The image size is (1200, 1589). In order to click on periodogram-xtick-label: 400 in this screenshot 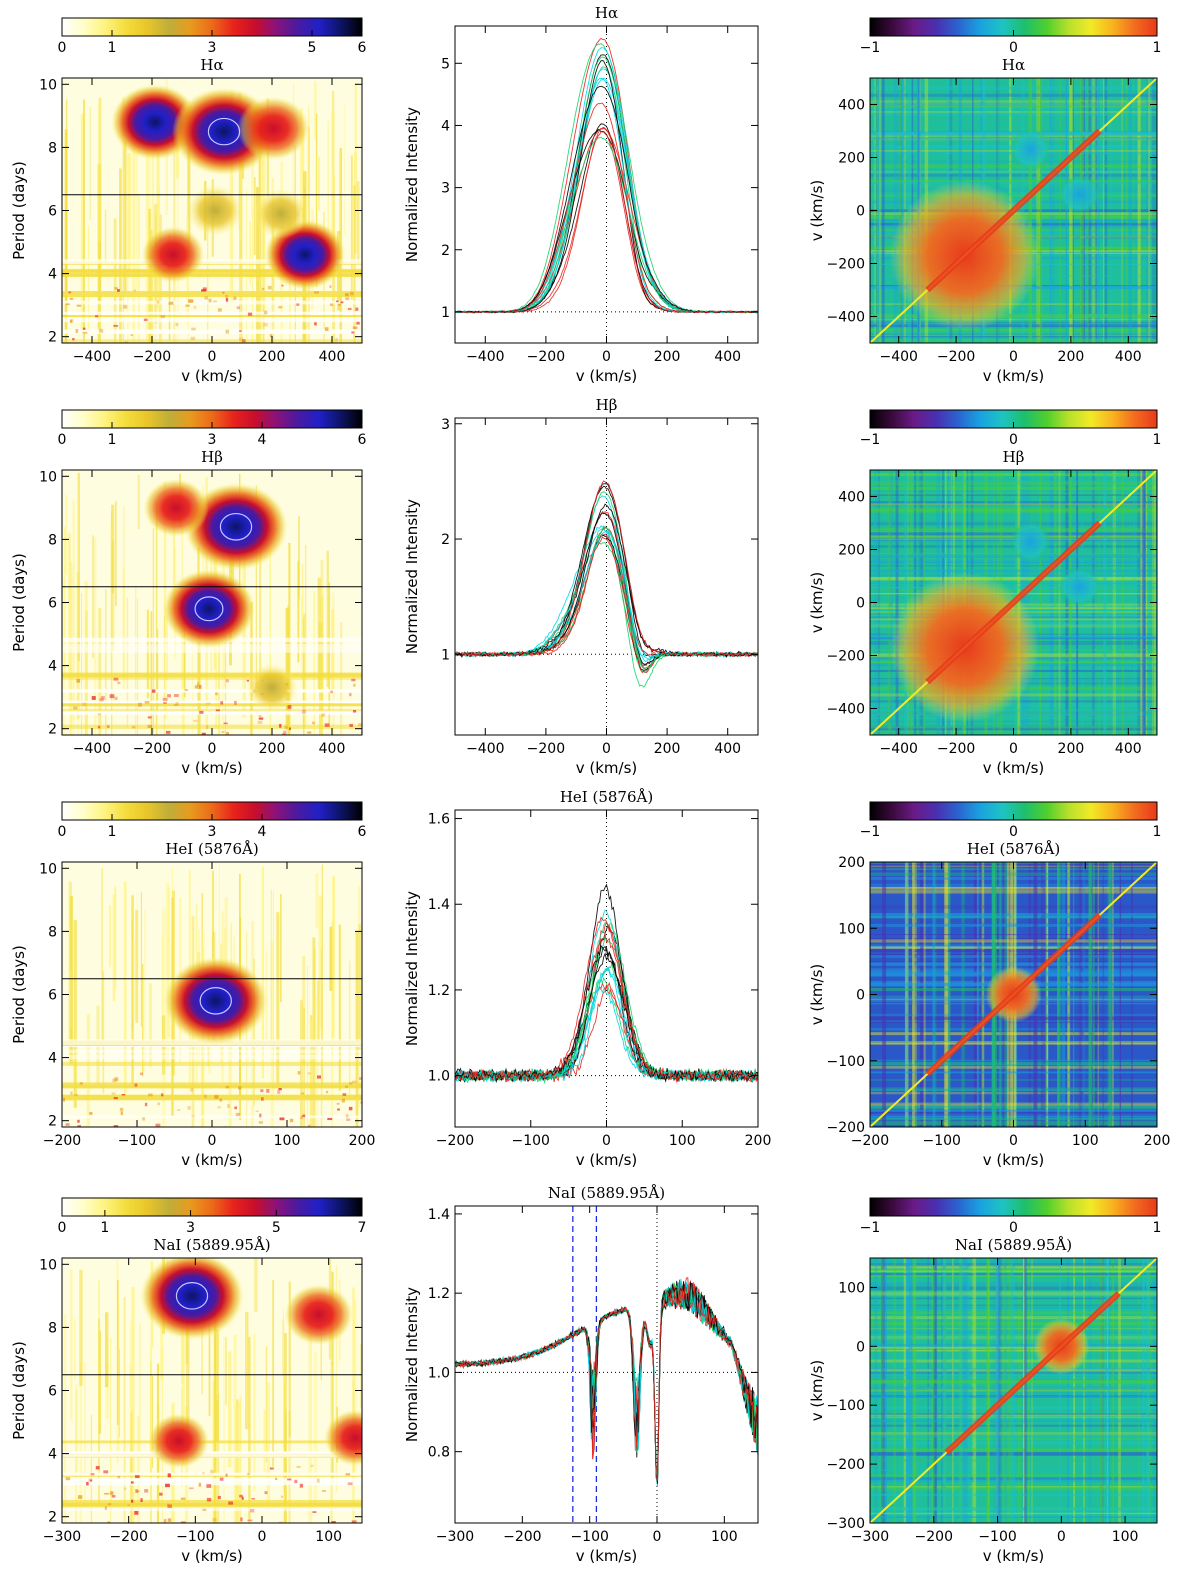, I will do `click(332, 749)`.